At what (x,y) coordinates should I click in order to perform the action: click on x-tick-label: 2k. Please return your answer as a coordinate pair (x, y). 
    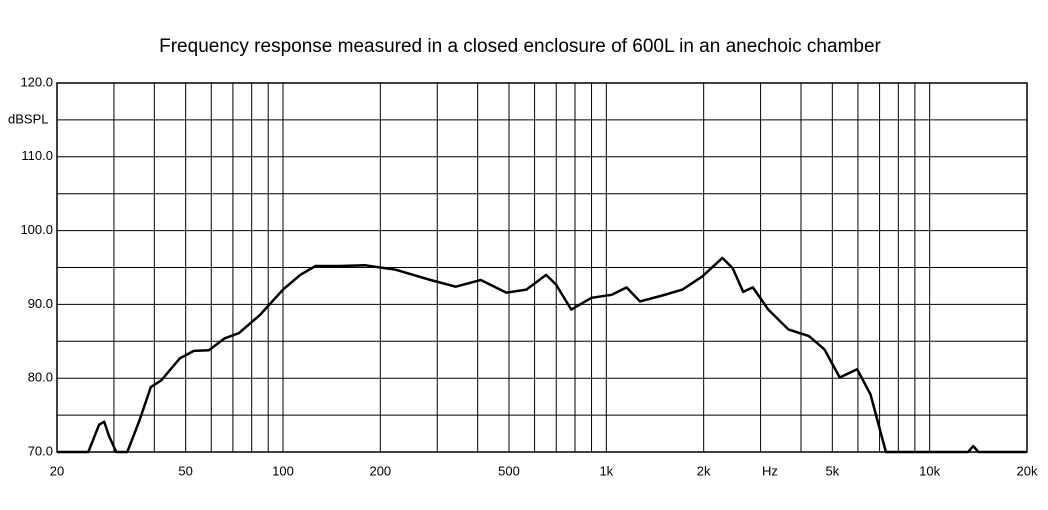
    Looking at the image, I should click on (704, 470).